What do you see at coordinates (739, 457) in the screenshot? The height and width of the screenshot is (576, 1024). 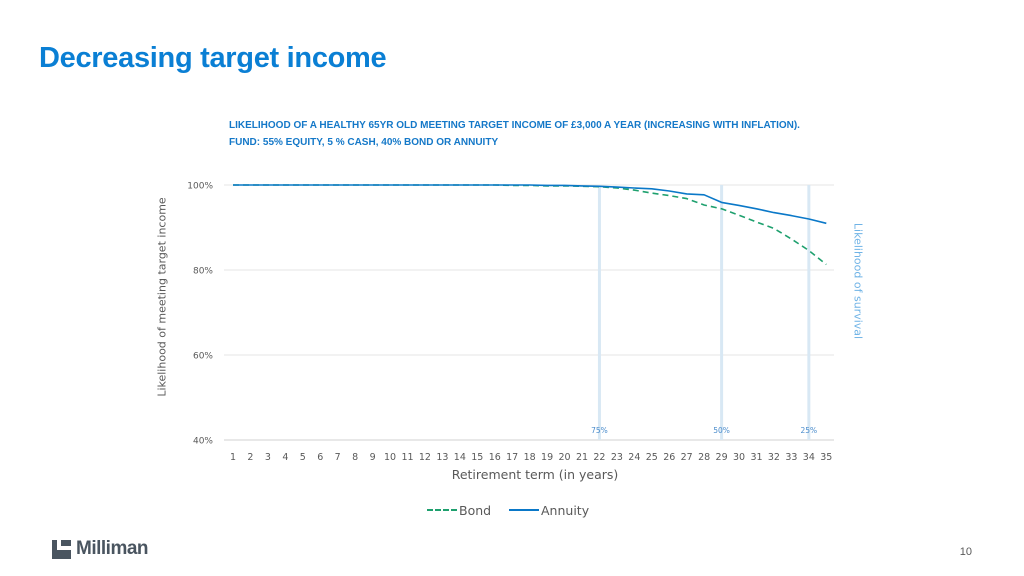 I see `x-tick-label: 30` at bounding box center [739, 457].